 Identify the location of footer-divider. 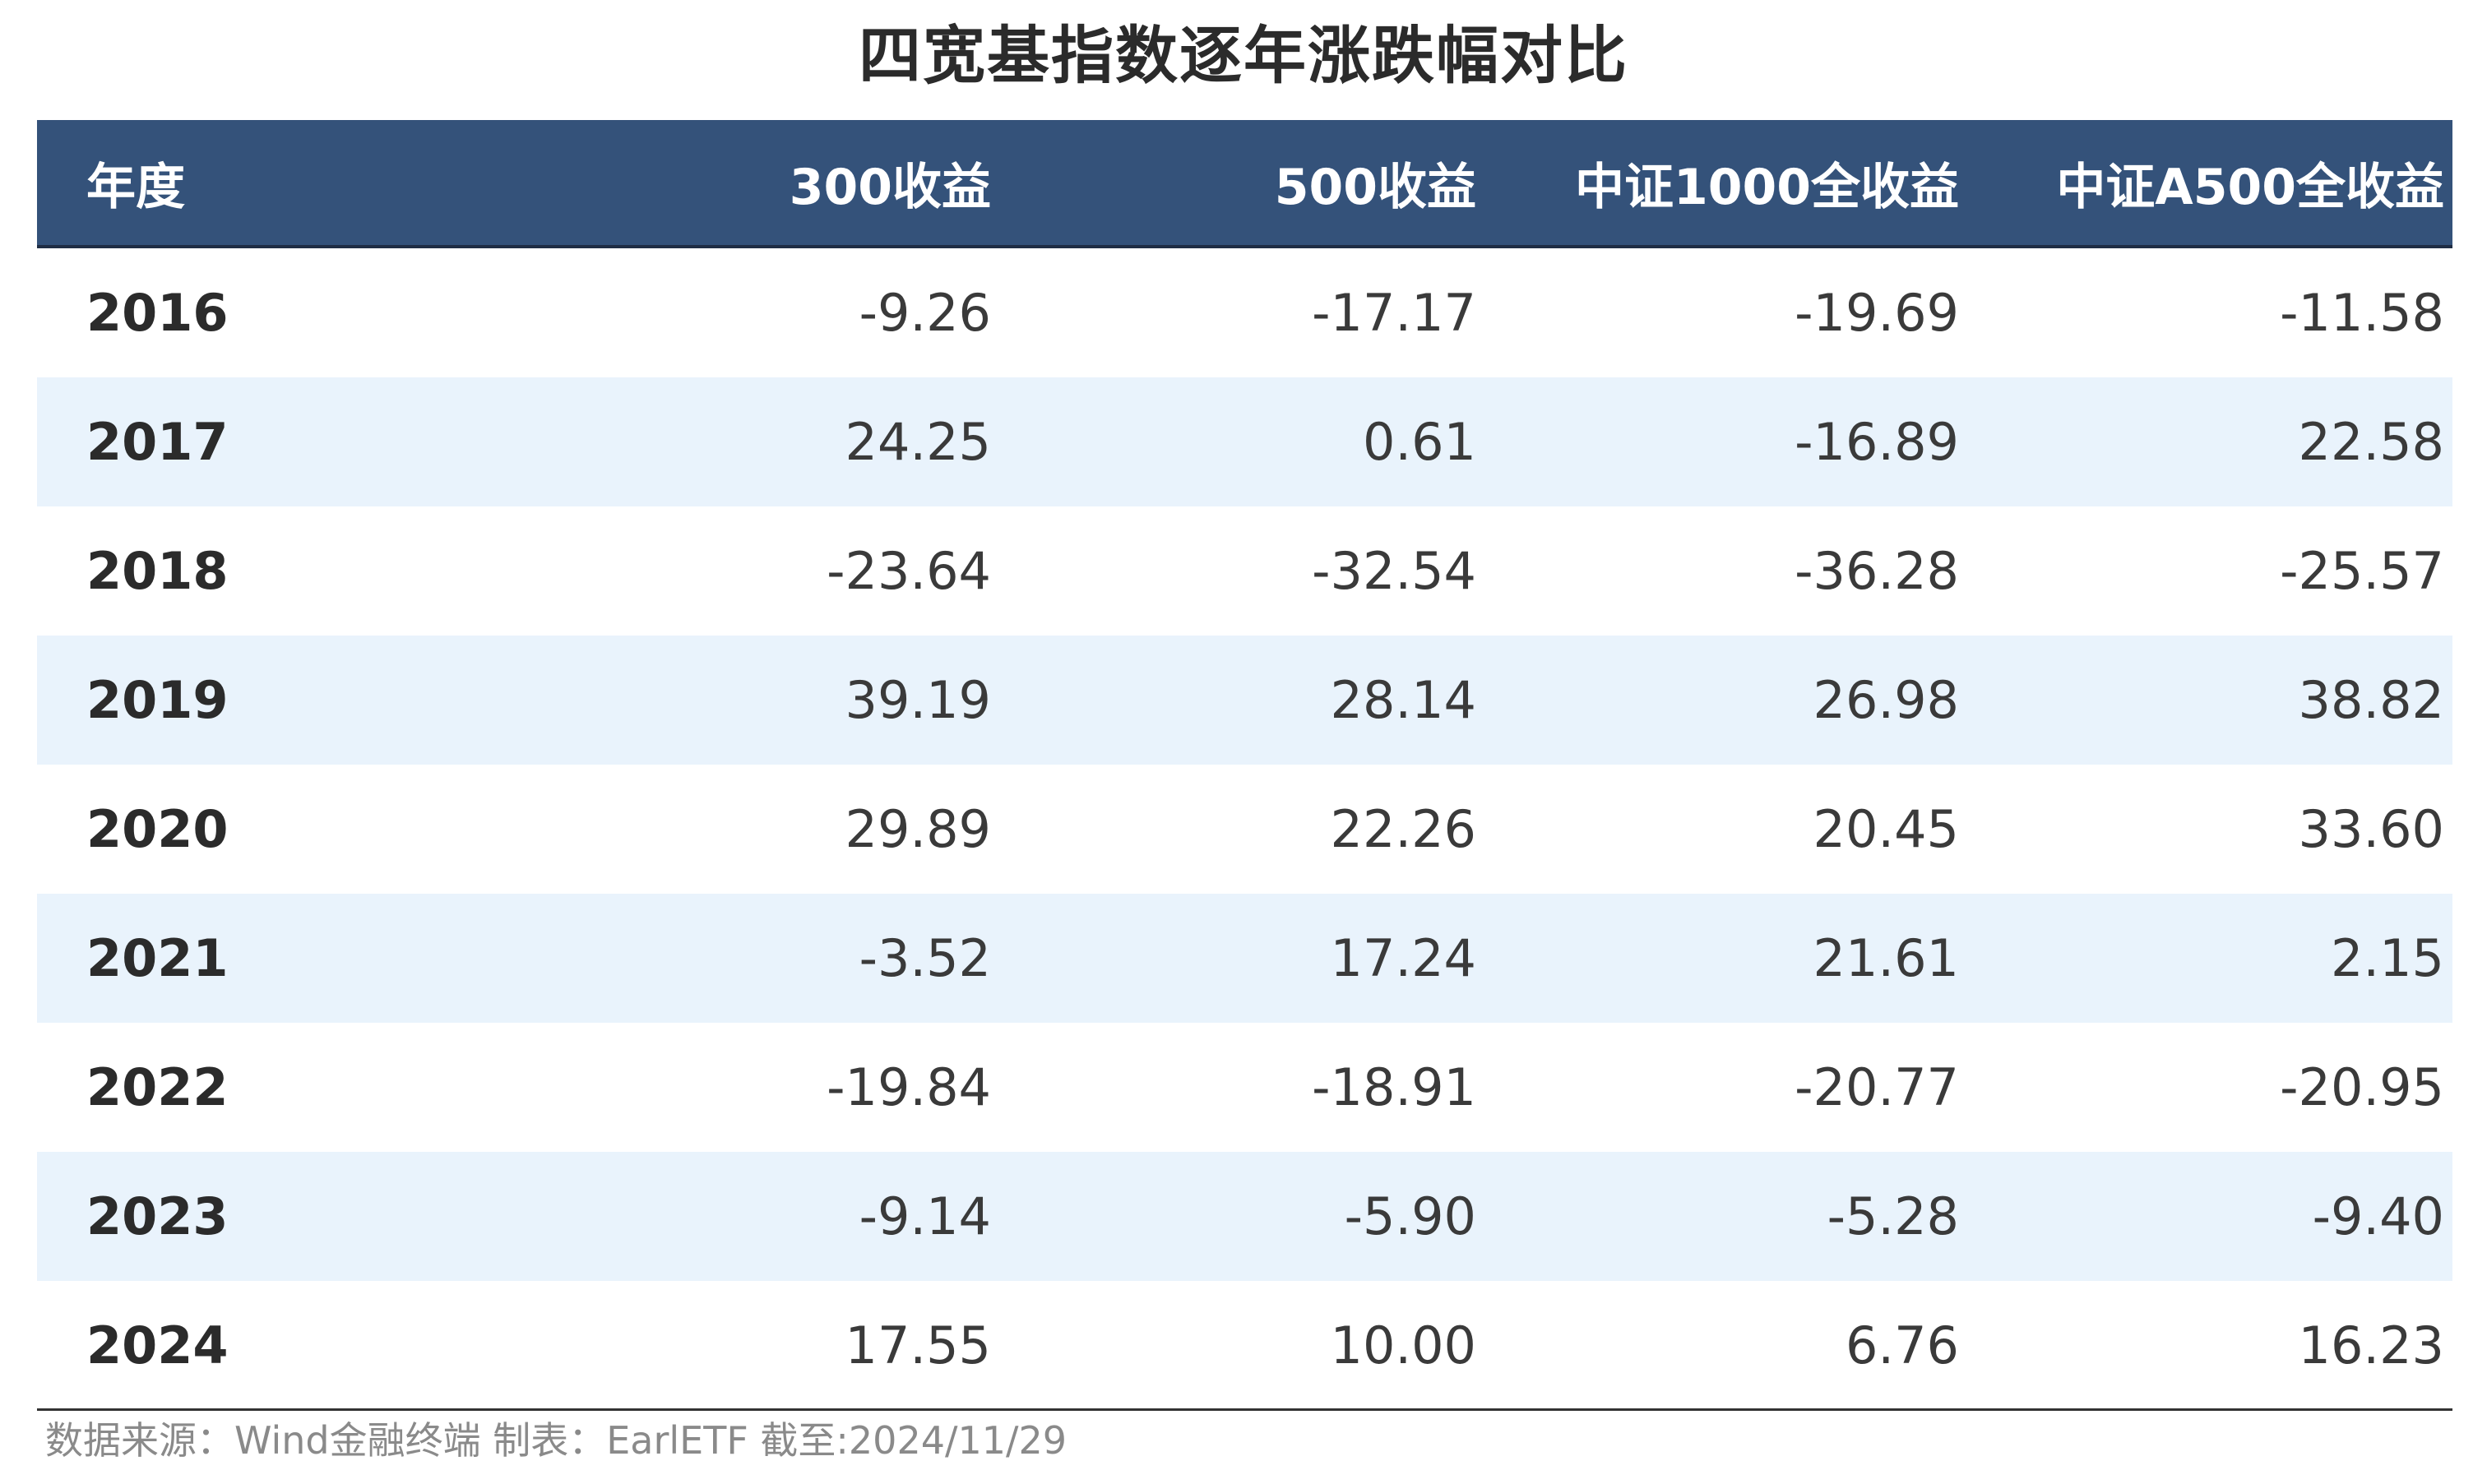
(1244, 1409).